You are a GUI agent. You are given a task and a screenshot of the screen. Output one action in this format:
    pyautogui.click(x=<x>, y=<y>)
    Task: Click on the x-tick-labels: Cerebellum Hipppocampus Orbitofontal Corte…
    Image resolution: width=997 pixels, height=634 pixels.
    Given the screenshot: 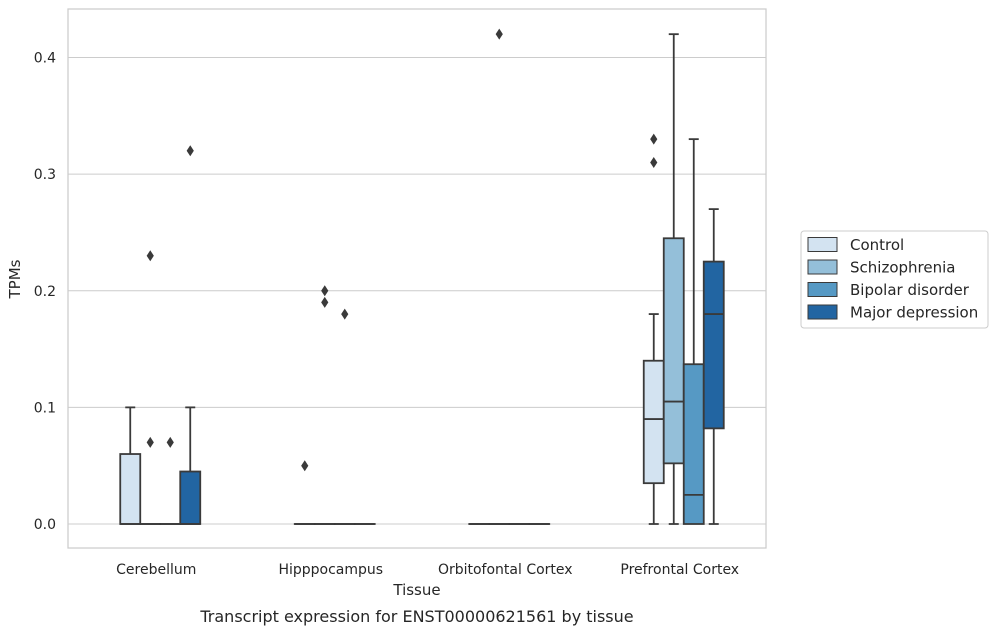 What is the action you would take?
    pyautogui.click(x=427, y=570)
    